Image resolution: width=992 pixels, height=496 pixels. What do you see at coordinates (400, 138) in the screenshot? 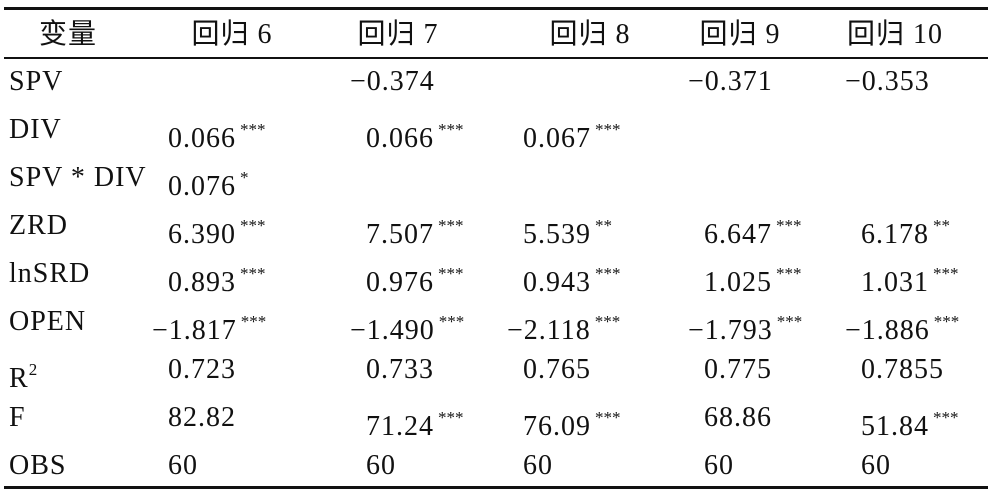
I see `value: 0.066` at bounding box center [400, 138].